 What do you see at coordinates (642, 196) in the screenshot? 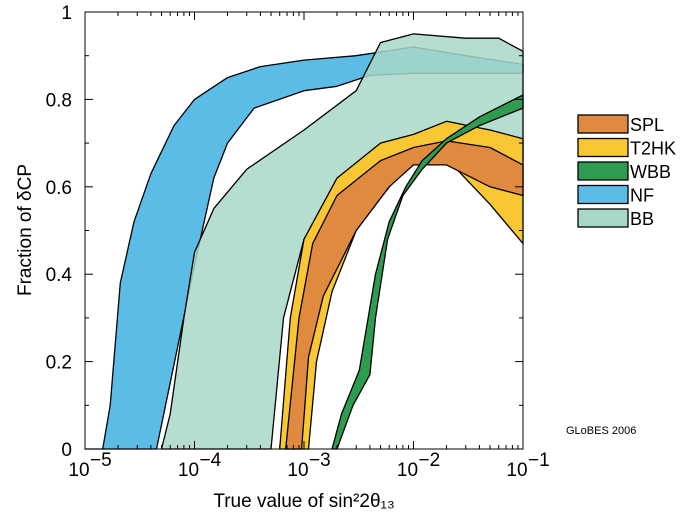
I see `legend-label-nf: NF` at bounding box center [642, 196].